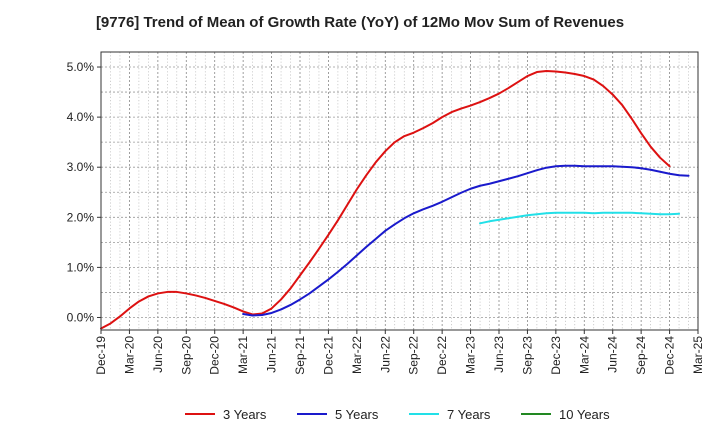 The width and height of the screenshot is (720, 440). What do you see at coordinates (613, 354) in the screenshot?
I see `x-tick-label: Jun-24` at bounding box center [613, 354].